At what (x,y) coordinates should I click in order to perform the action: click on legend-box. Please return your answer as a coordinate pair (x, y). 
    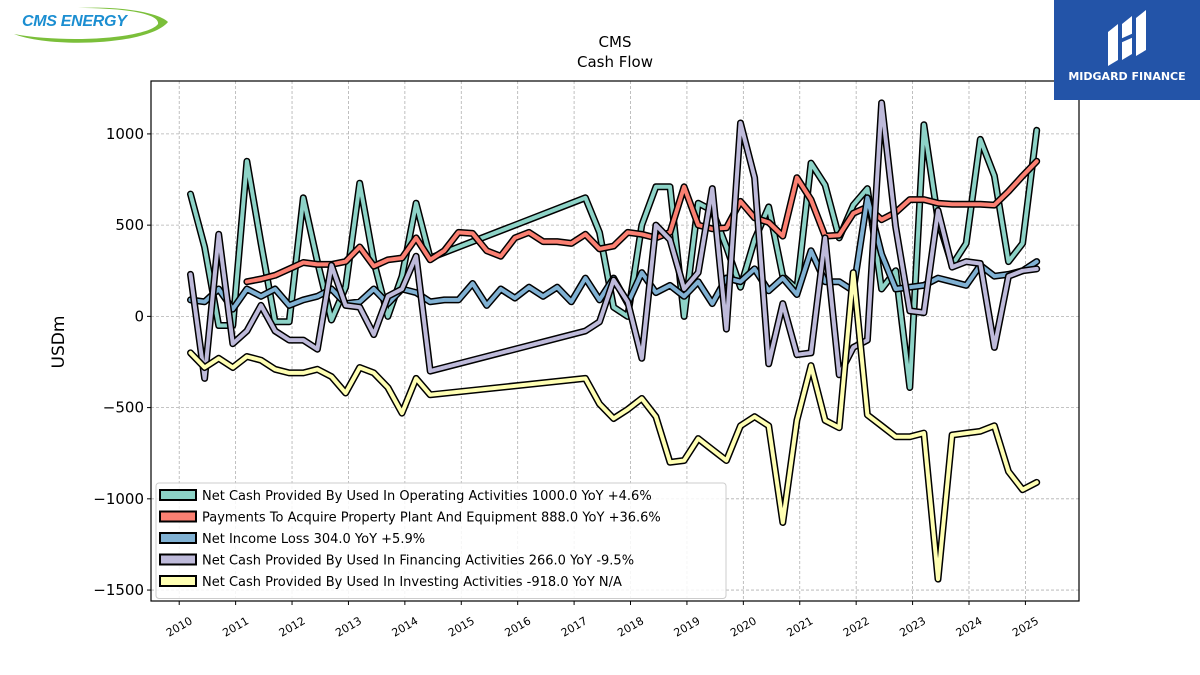
    Looking at the image, I should click on (441, 540).